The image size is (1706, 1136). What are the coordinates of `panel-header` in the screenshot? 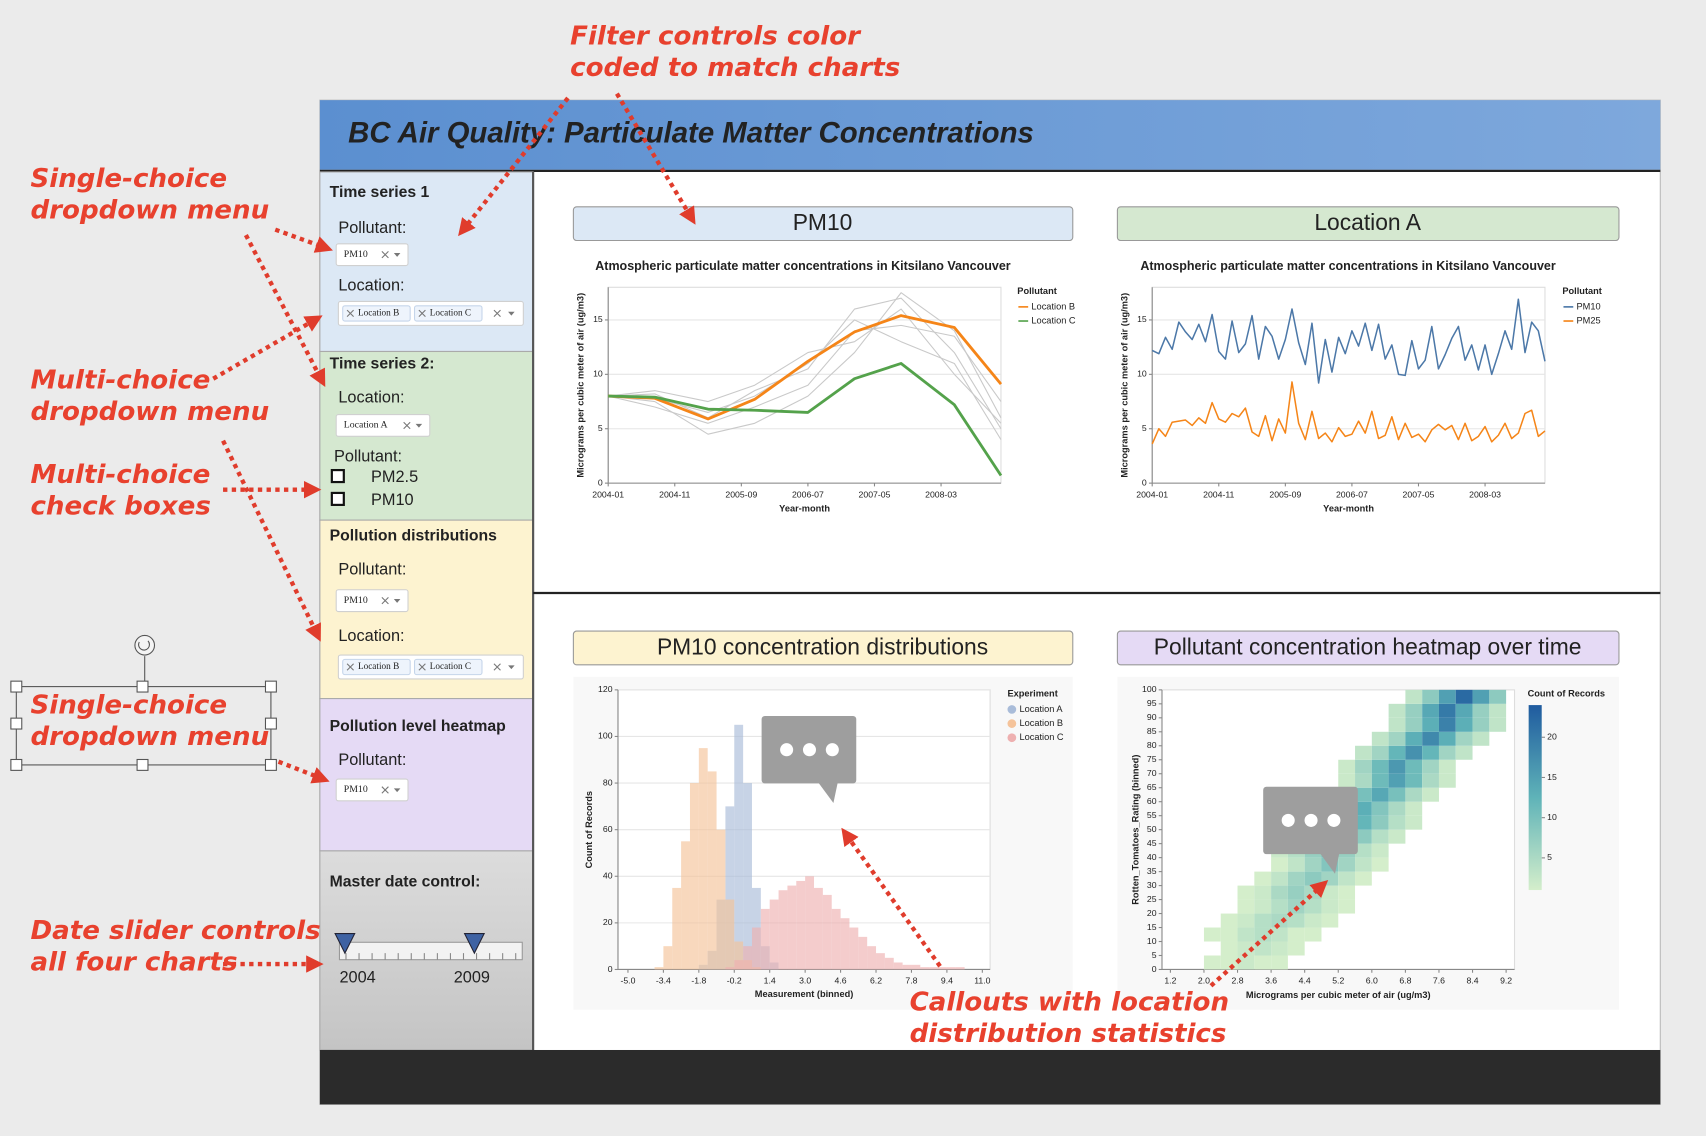 It's located at (823, 648).